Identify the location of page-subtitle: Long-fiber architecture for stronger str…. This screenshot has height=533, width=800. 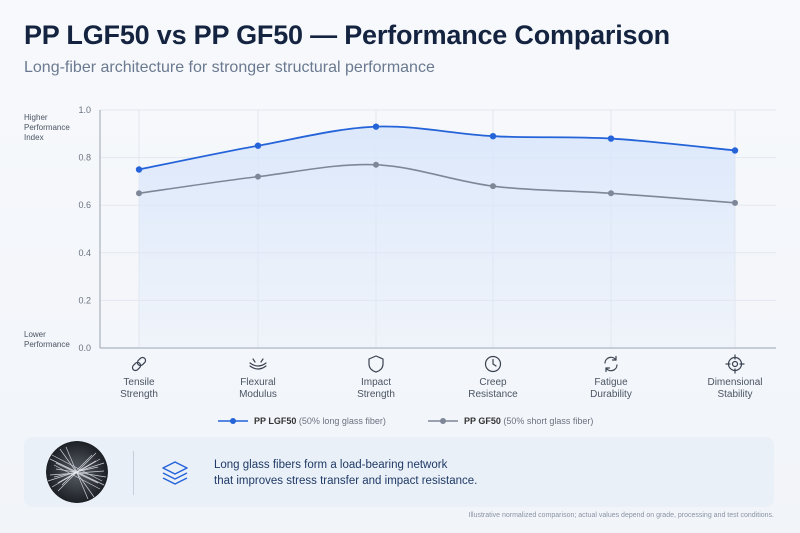
(229, 67).